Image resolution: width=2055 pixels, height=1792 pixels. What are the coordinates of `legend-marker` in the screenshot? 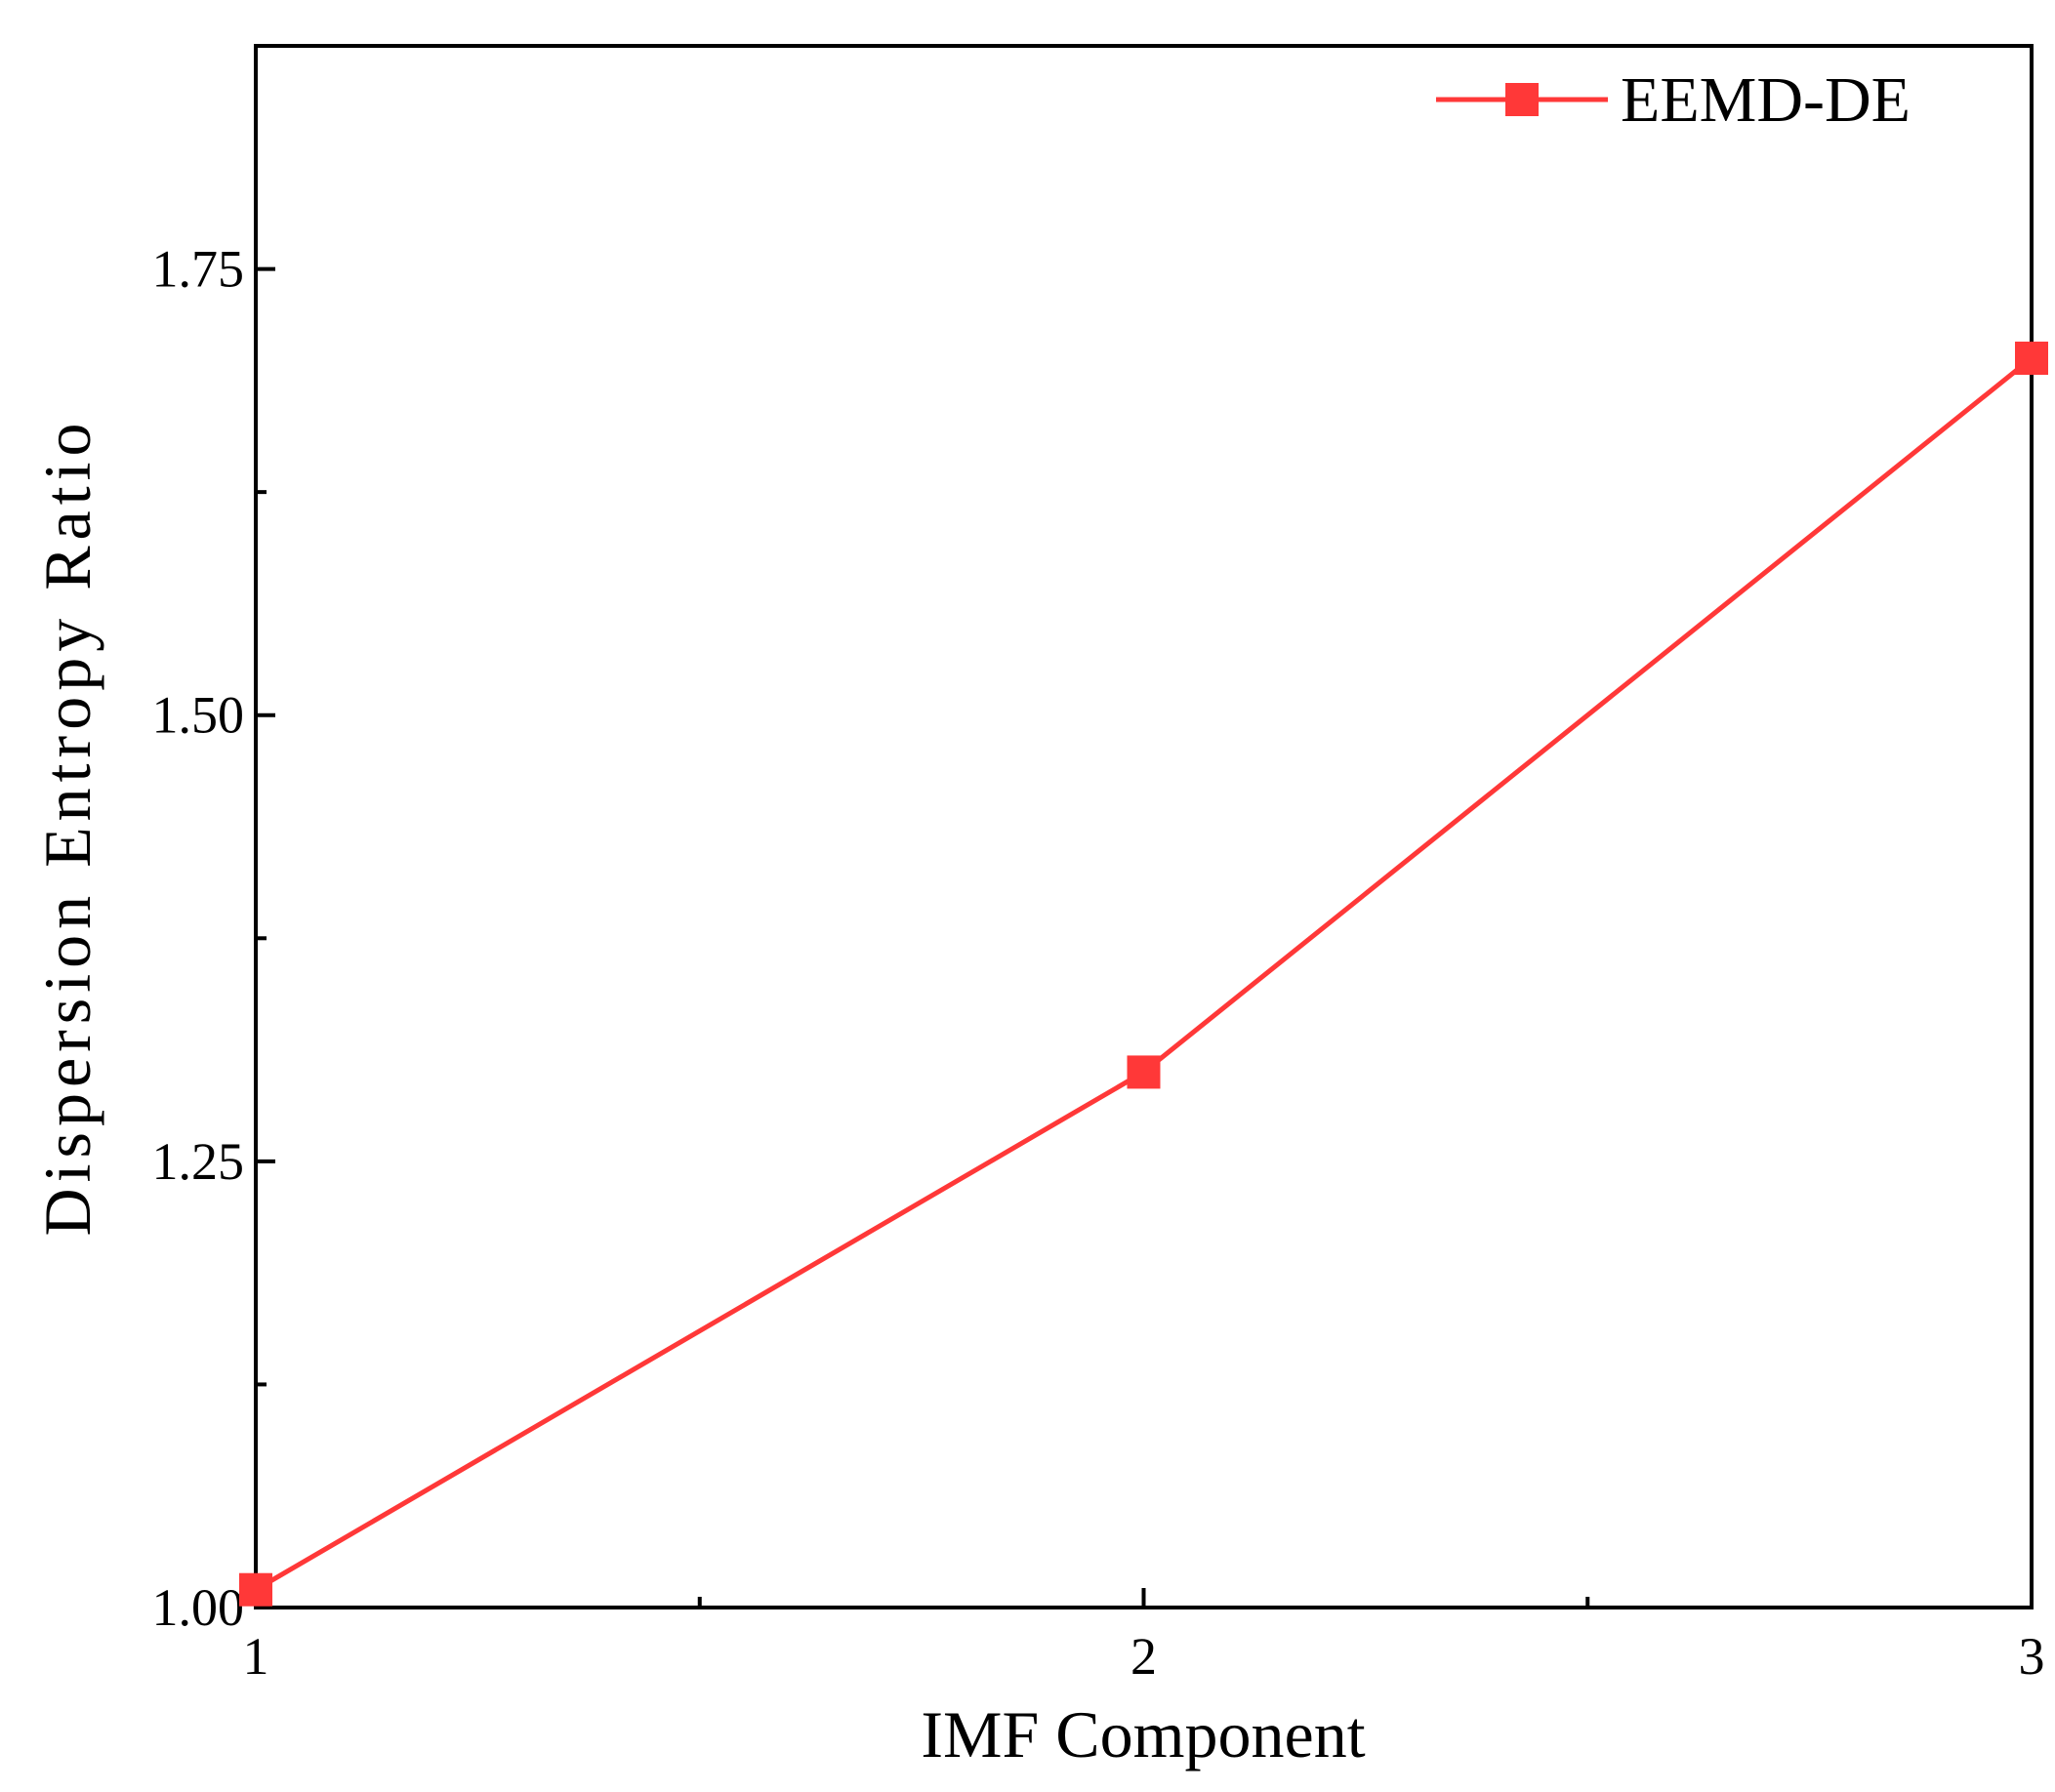 It's located at (1522, 99).